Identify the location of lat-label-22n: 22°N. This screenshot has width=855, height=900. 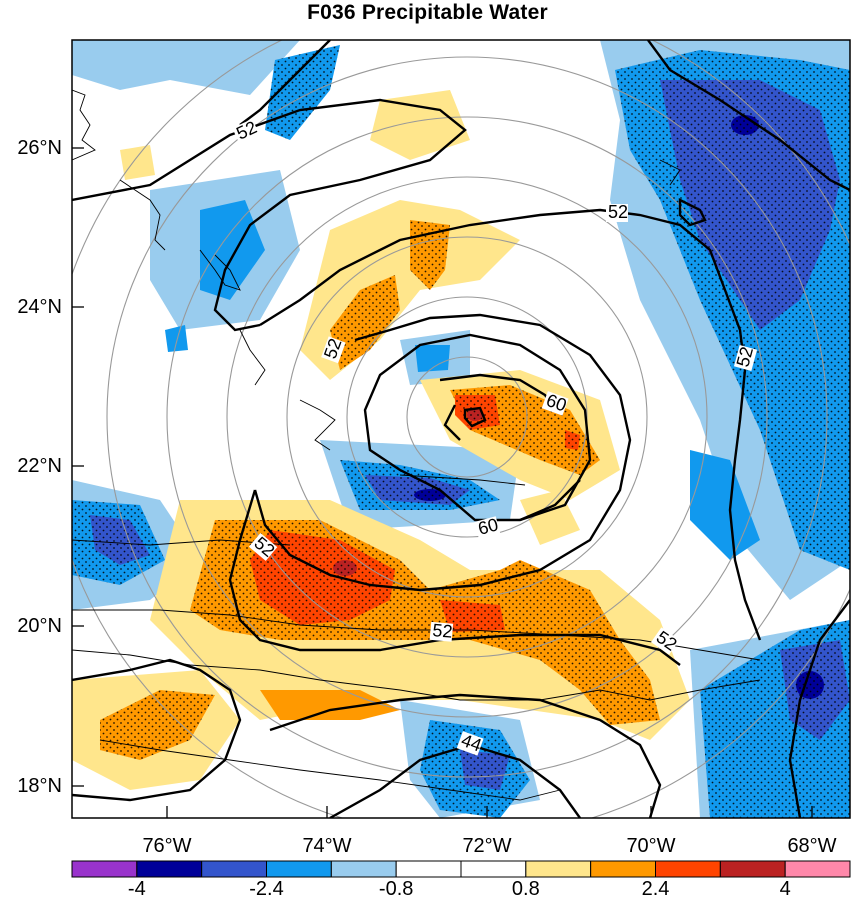
(39, 466).